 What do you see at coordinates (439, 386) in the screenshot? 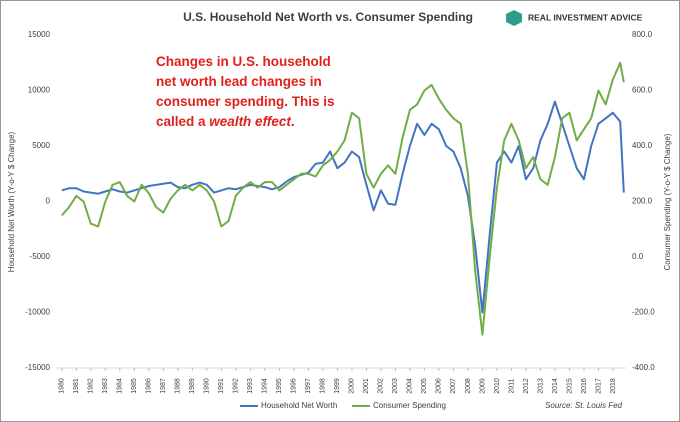
I see `x-tick-label: 2006` at bounding box center [439, 386].